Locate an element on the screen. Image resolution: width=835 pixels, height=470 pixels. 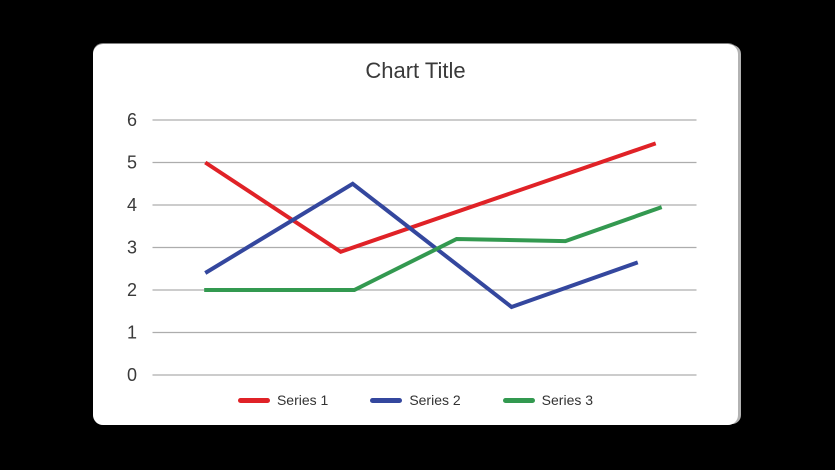
y-axis-tick-label-6: 6 is located at coordinates (132, 120).